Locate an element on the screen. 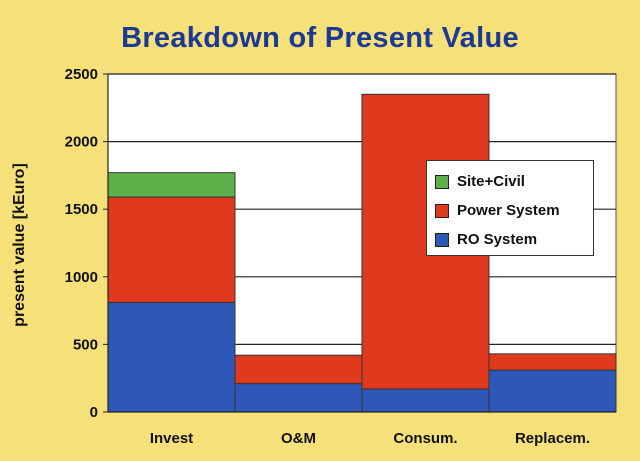  legend-item-ro-system: RO System is located at coordinates (514, 239).